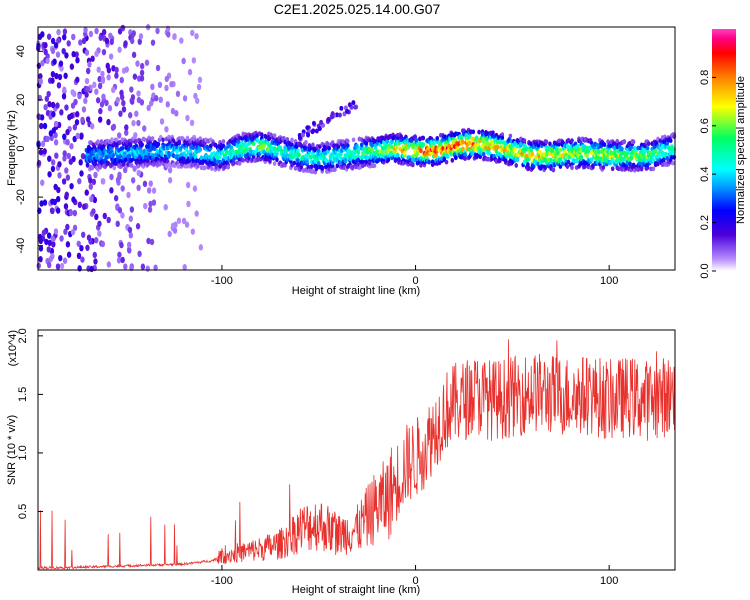 Image resolution: width=750 pixels, height=600 pixels. I want to click on snr-x-label: Height of straight line (km), so click(356, 590).